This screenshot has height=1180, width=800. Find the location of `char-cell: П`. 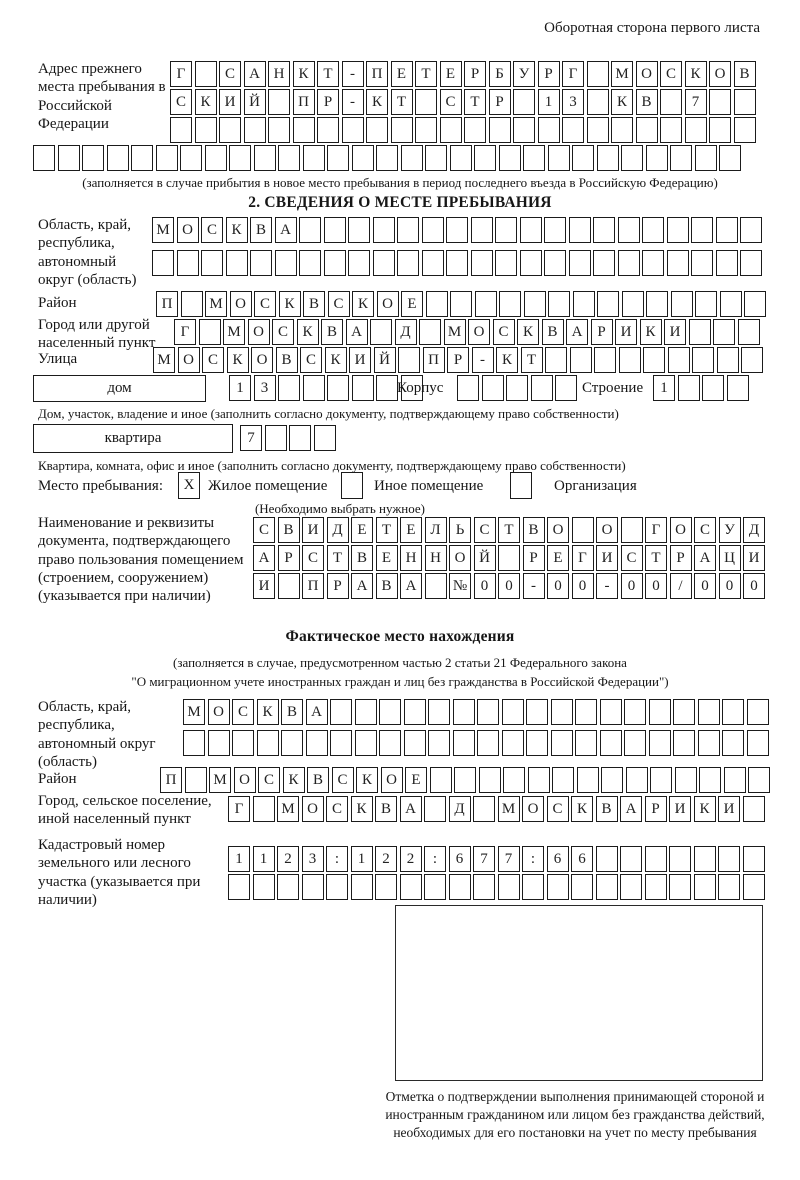

char-cell: П is located at coordinates (377, 74).